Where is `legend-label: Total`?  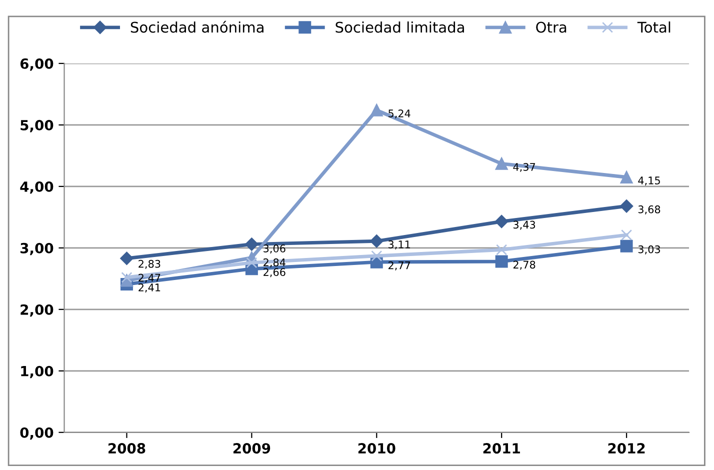
legend-label: Total is located at coordinates (653, 27).